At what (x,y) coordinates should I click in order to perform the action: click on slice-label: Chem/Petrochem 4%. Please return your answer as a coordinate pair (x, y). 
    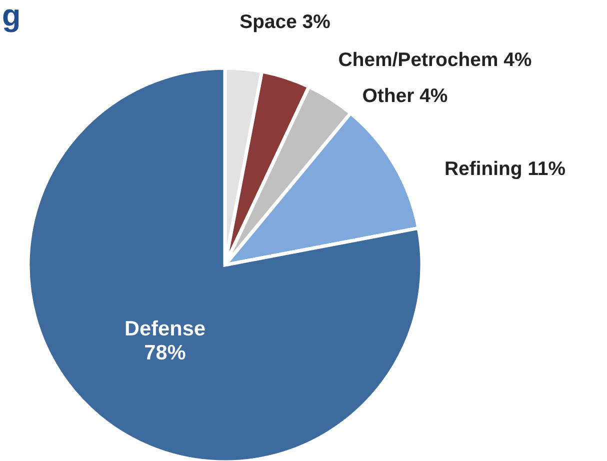
    Looking at the image, I should click on (435, 59).